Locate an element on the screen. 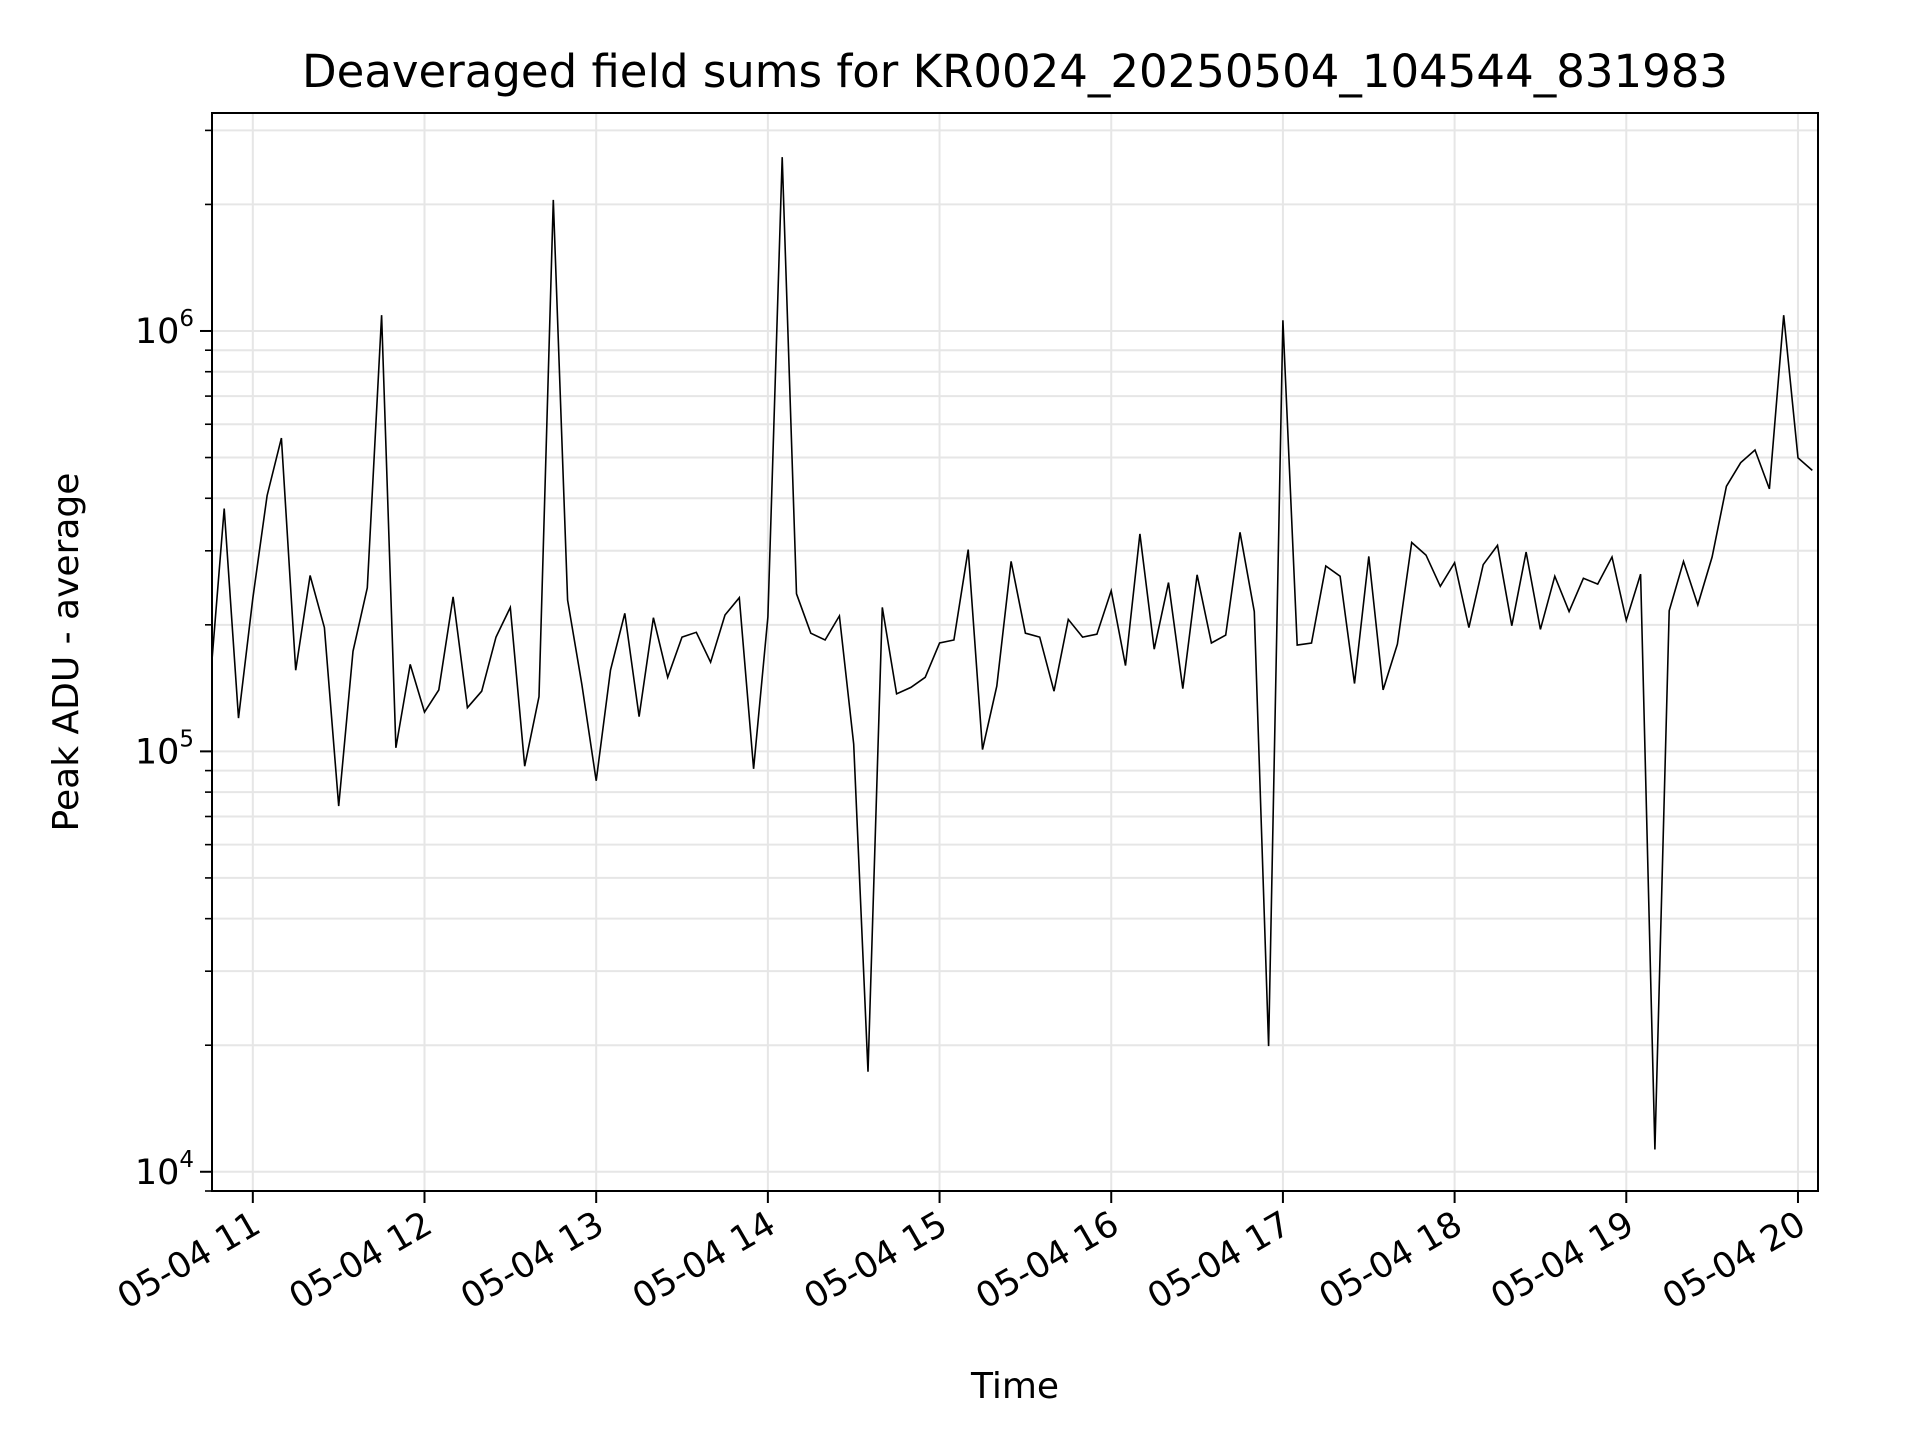 The width and height of the screenshot is (1920, 1440). y-tick-label: 10⁶ is located at coordinates (164, 329).